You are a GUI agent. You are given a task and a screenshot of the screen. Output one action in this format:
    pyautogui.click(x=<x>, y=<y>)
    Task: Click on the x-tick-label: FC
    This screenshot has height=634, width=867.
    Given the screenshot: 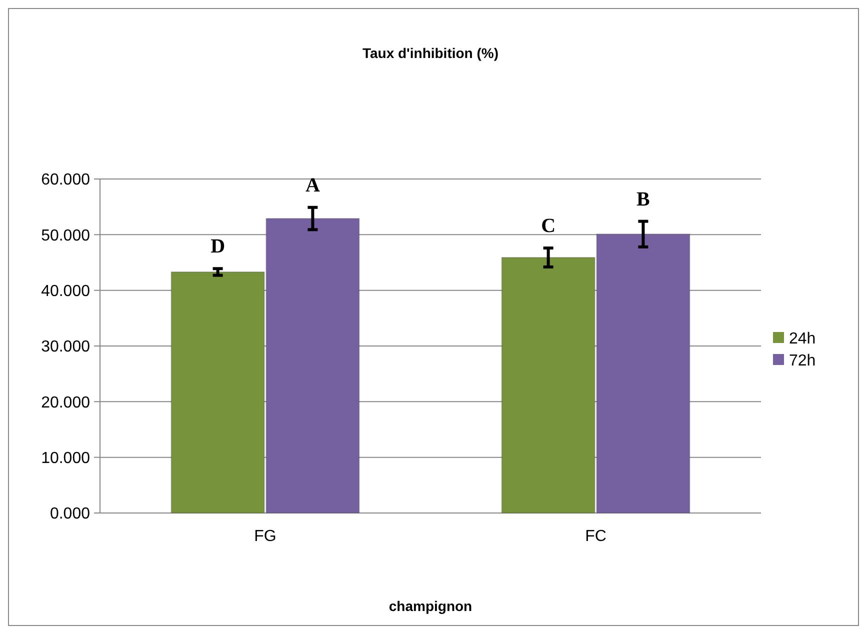 What is the action you would take?
    pyautogui.click(x=595, y=536)
    